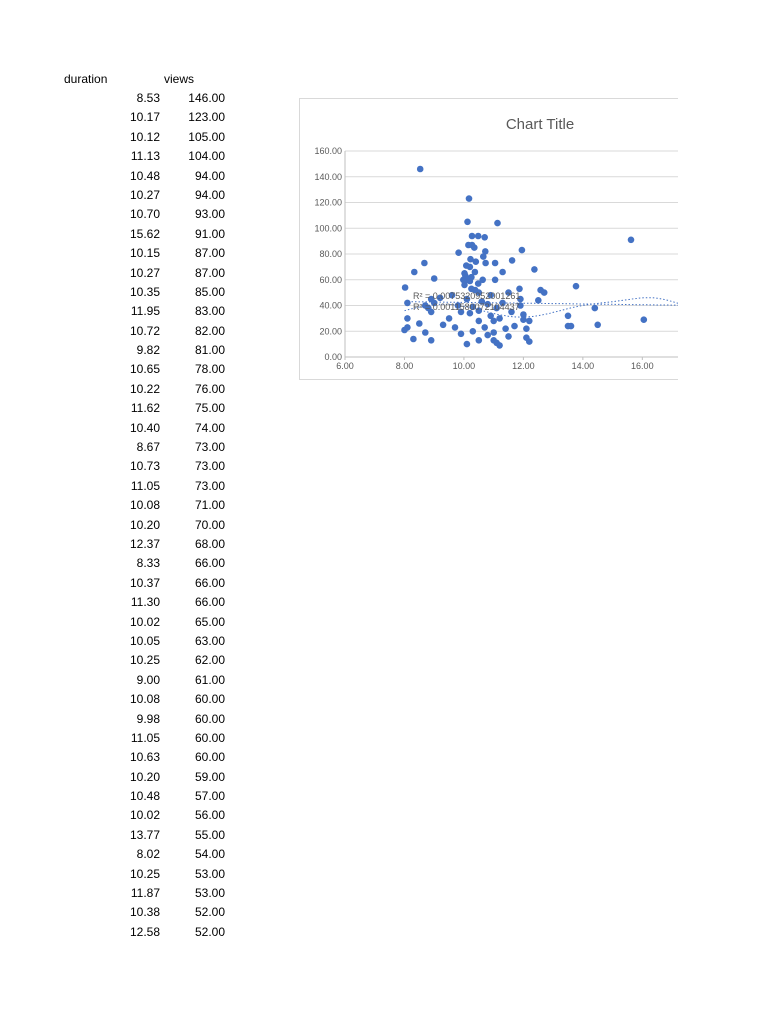 The image size is (768, 1024). I want to click on views-cell: 81.00, so click(209, 350).